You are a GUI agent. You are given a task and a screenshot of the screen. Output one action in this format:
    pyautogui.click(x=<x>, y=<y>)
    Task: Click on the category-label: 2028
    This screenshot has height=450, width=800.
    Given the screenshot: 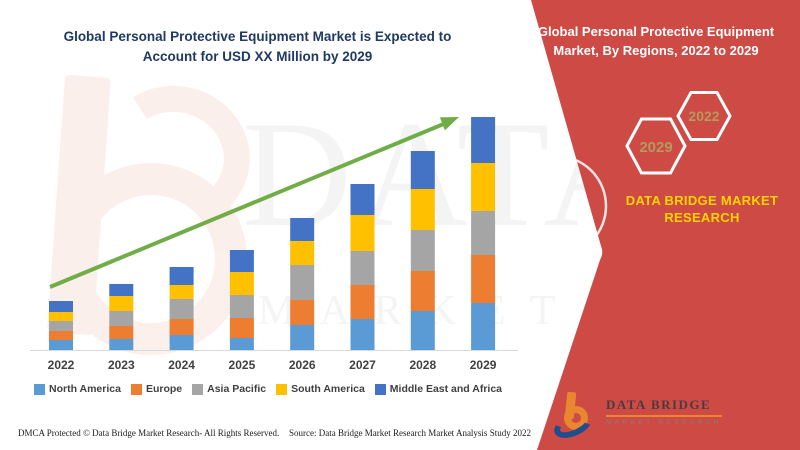 What is the action you would take?
    pyautogui.click(x=422, y=365)
    